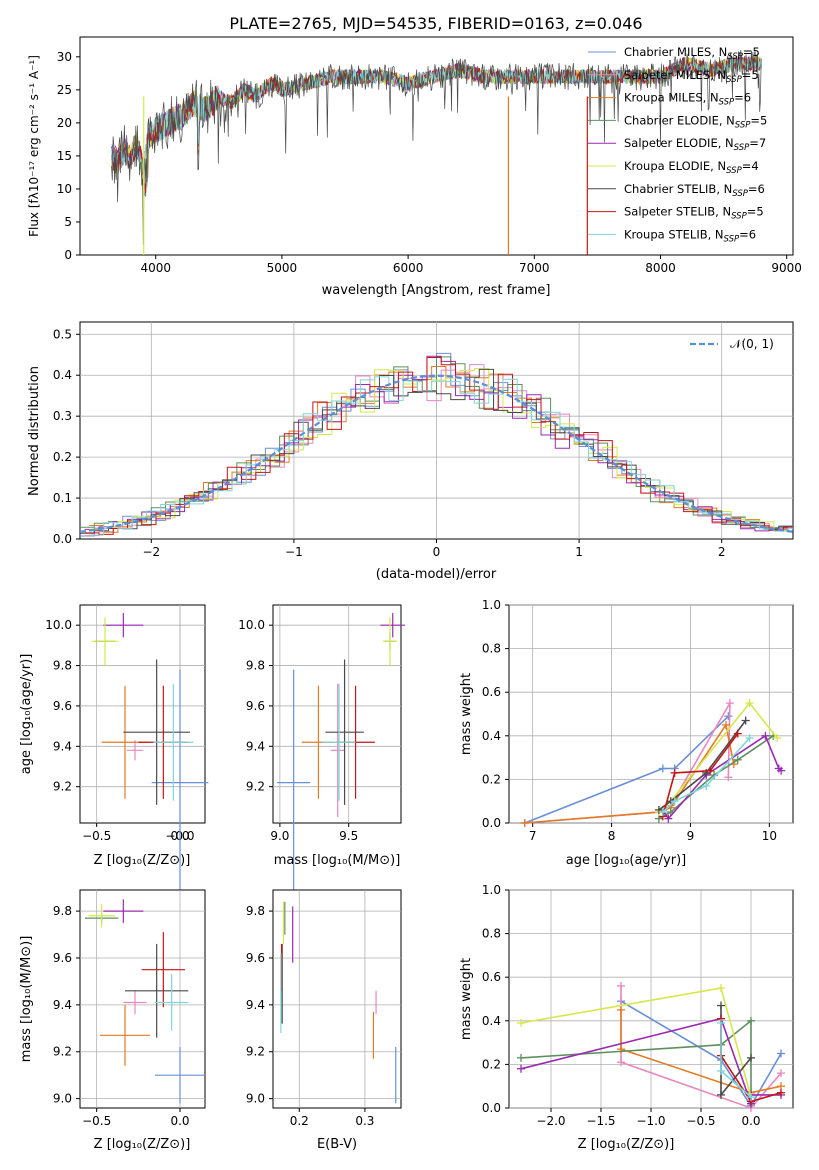 Image resolution: width=819 pixels, height=1170 pixels. I want to click on mw-vs-age-ylabel: mass weight, so click(466, 714).